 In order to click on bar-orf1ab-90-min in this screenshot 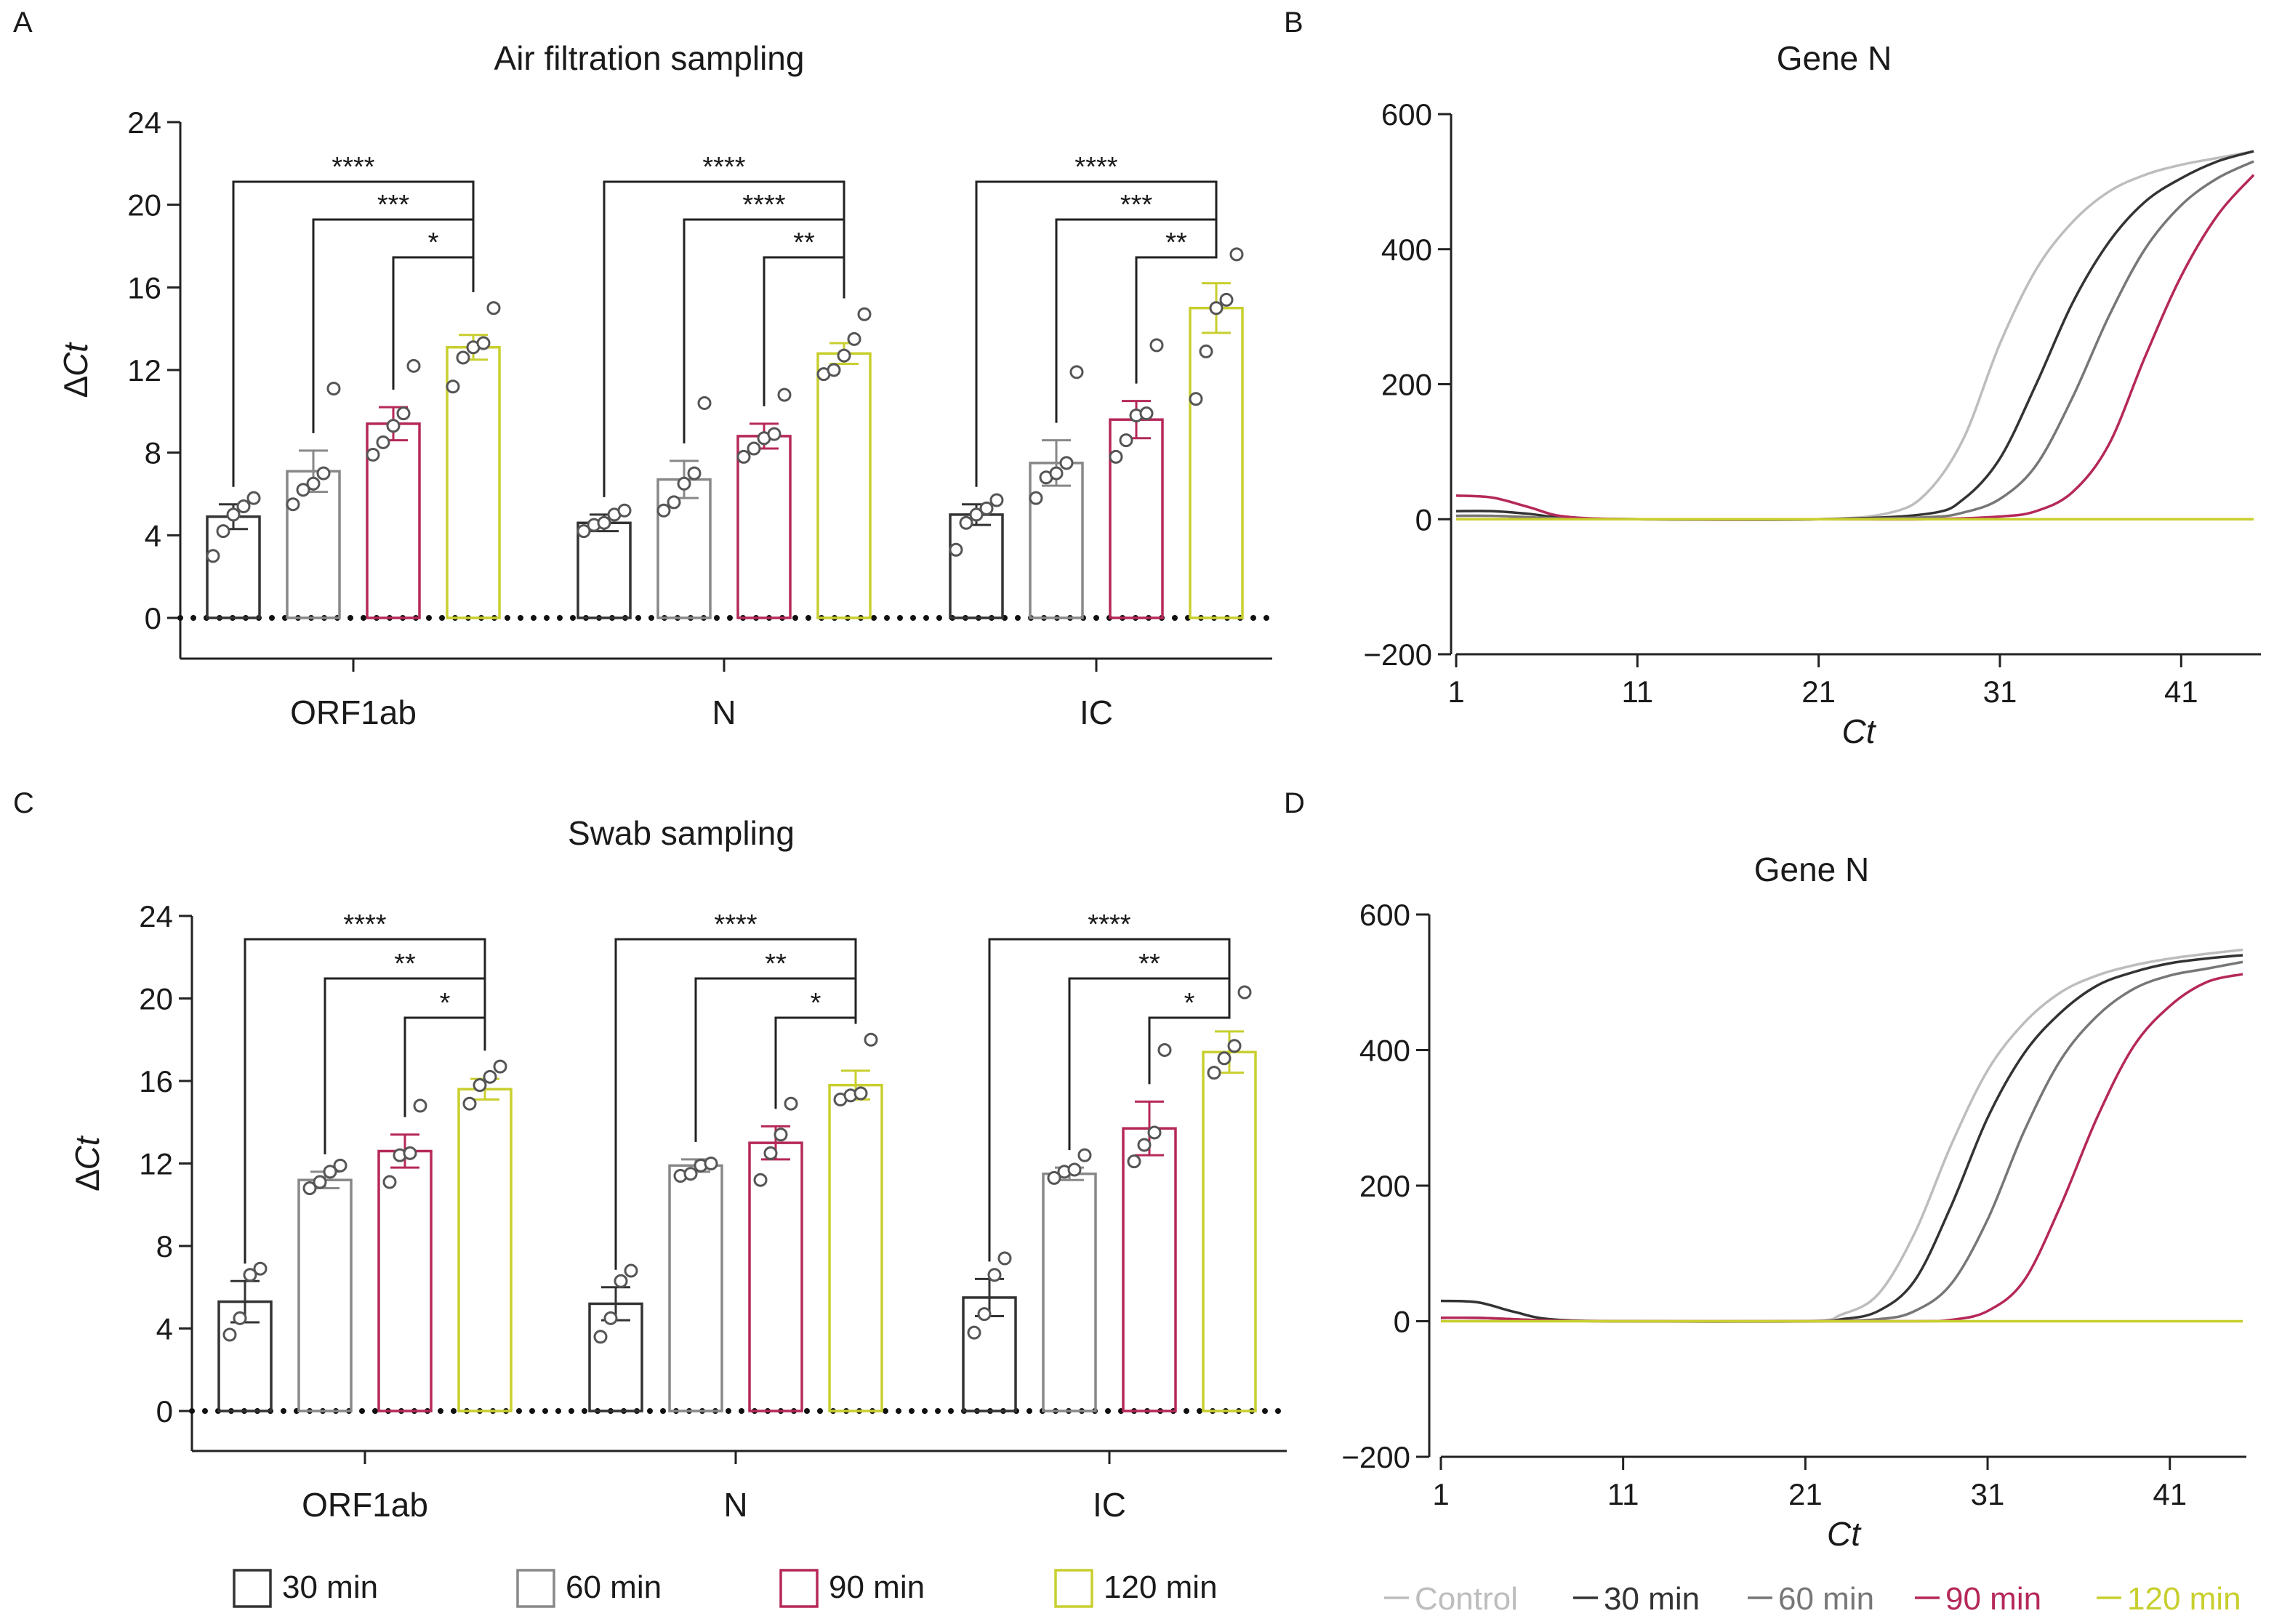, I will do `click(405, 1280)`.